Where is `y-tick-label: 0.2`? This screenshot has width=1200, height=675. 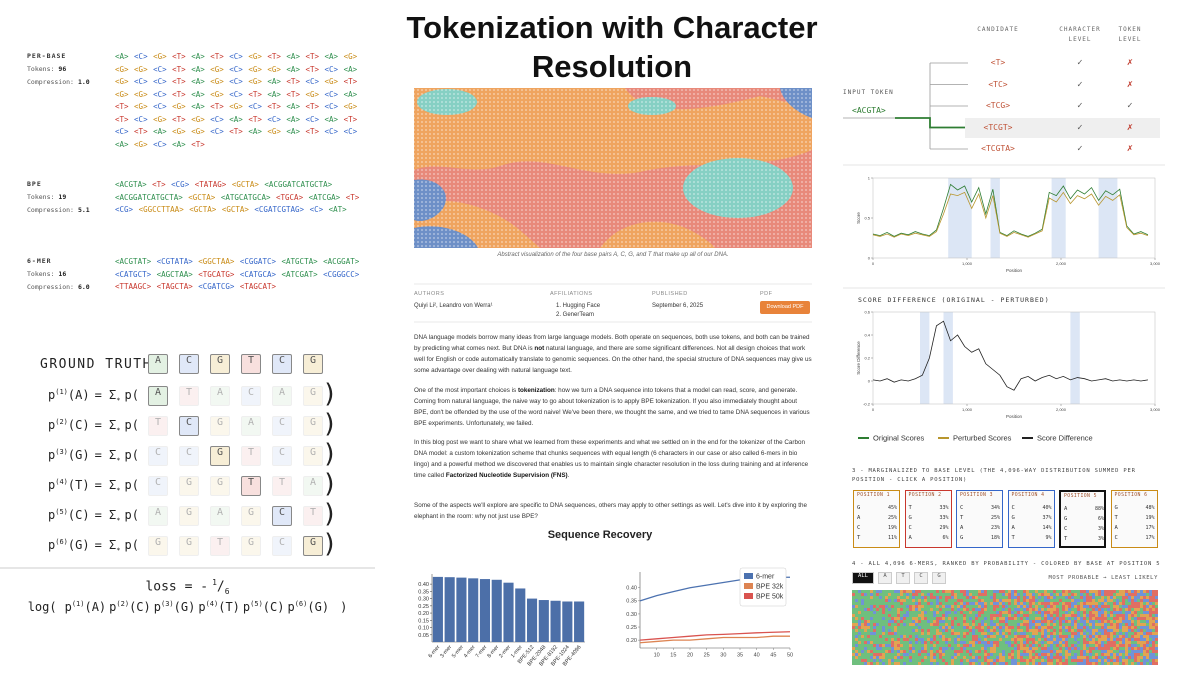 y-tick-label: 0.2 is located at coordinates (867, 357).